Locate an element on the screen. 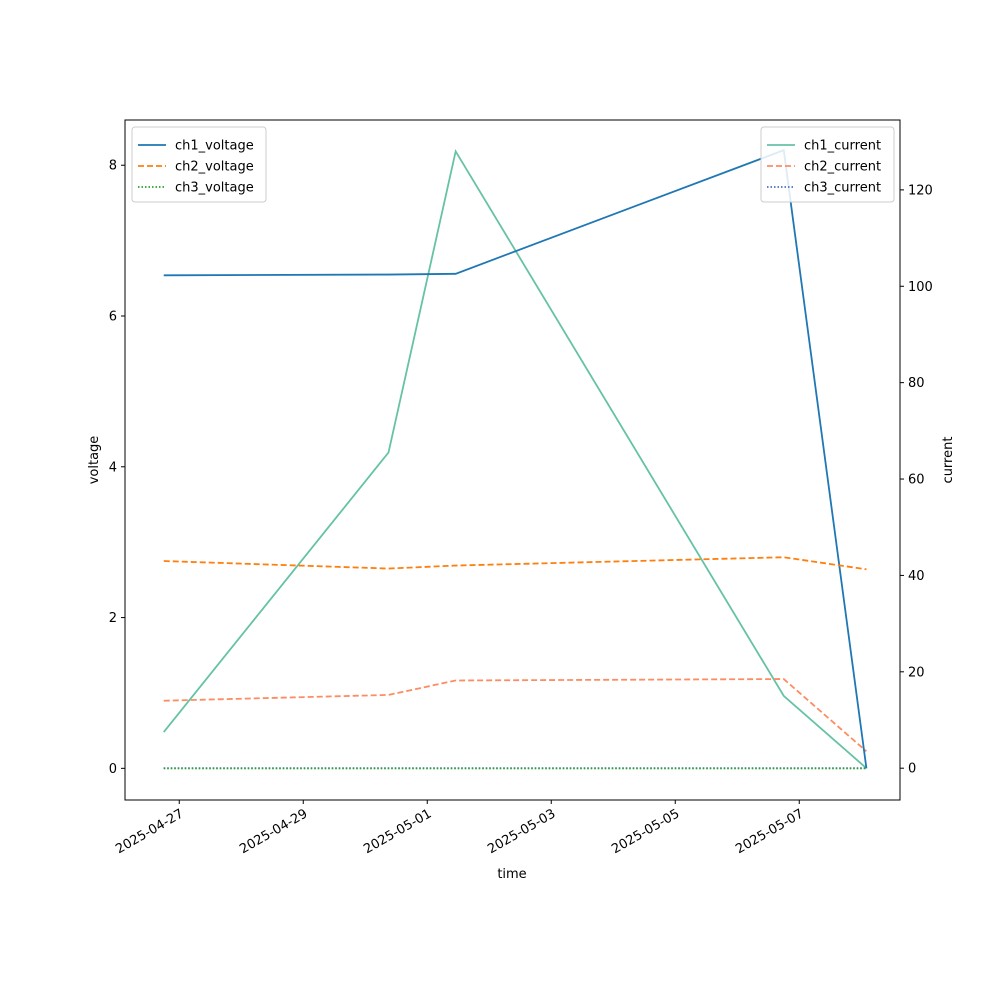 This screenshot has width=1000, height=1000. x-tick-label: 2025-04-27 is located at coordinates (149, 831).